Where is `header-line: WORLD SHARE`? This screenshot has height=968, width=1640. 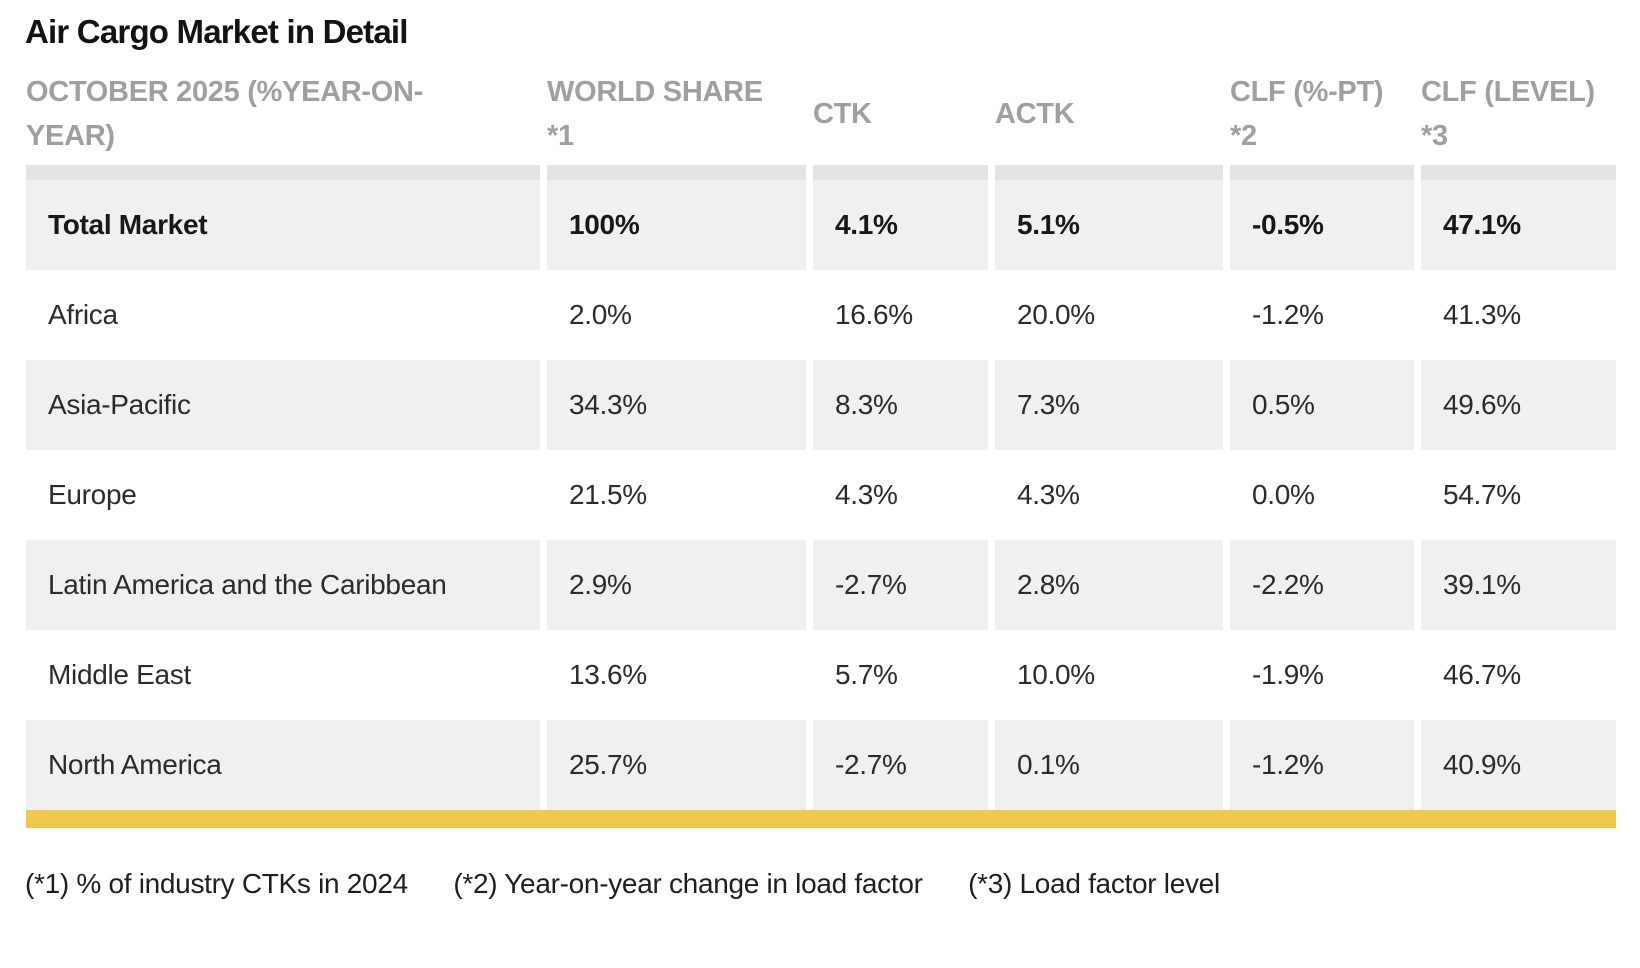 header-line: WORLD SHARE is located at coordinates (655, 91).